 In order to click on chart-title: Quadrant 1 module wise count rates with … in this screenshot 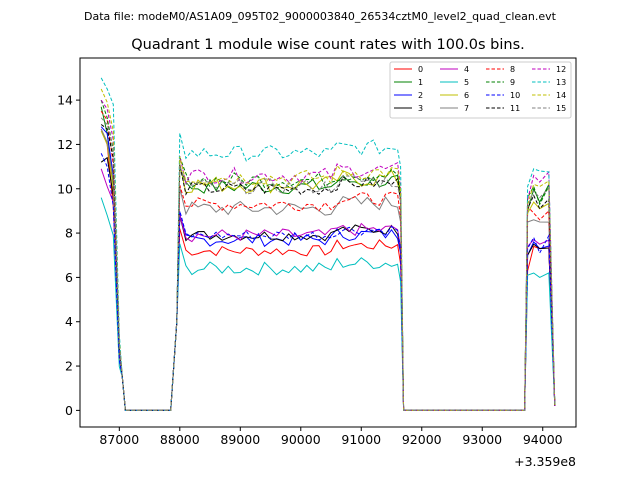, I will do `click(328, 45)`.